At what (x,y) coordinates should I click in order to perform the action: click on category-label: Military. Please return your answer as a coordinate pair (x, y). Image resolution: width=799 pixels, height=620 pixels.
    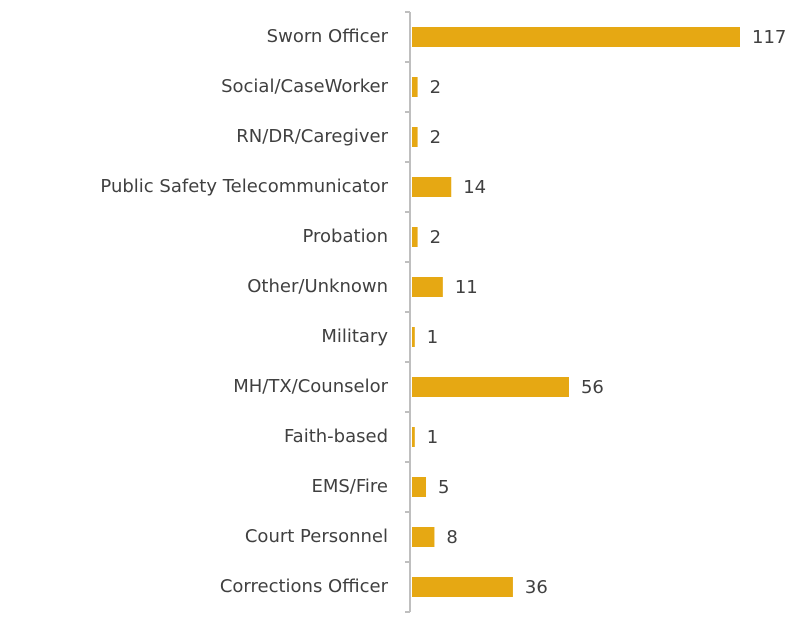
    Looking at the image, I should click on (354, 336).